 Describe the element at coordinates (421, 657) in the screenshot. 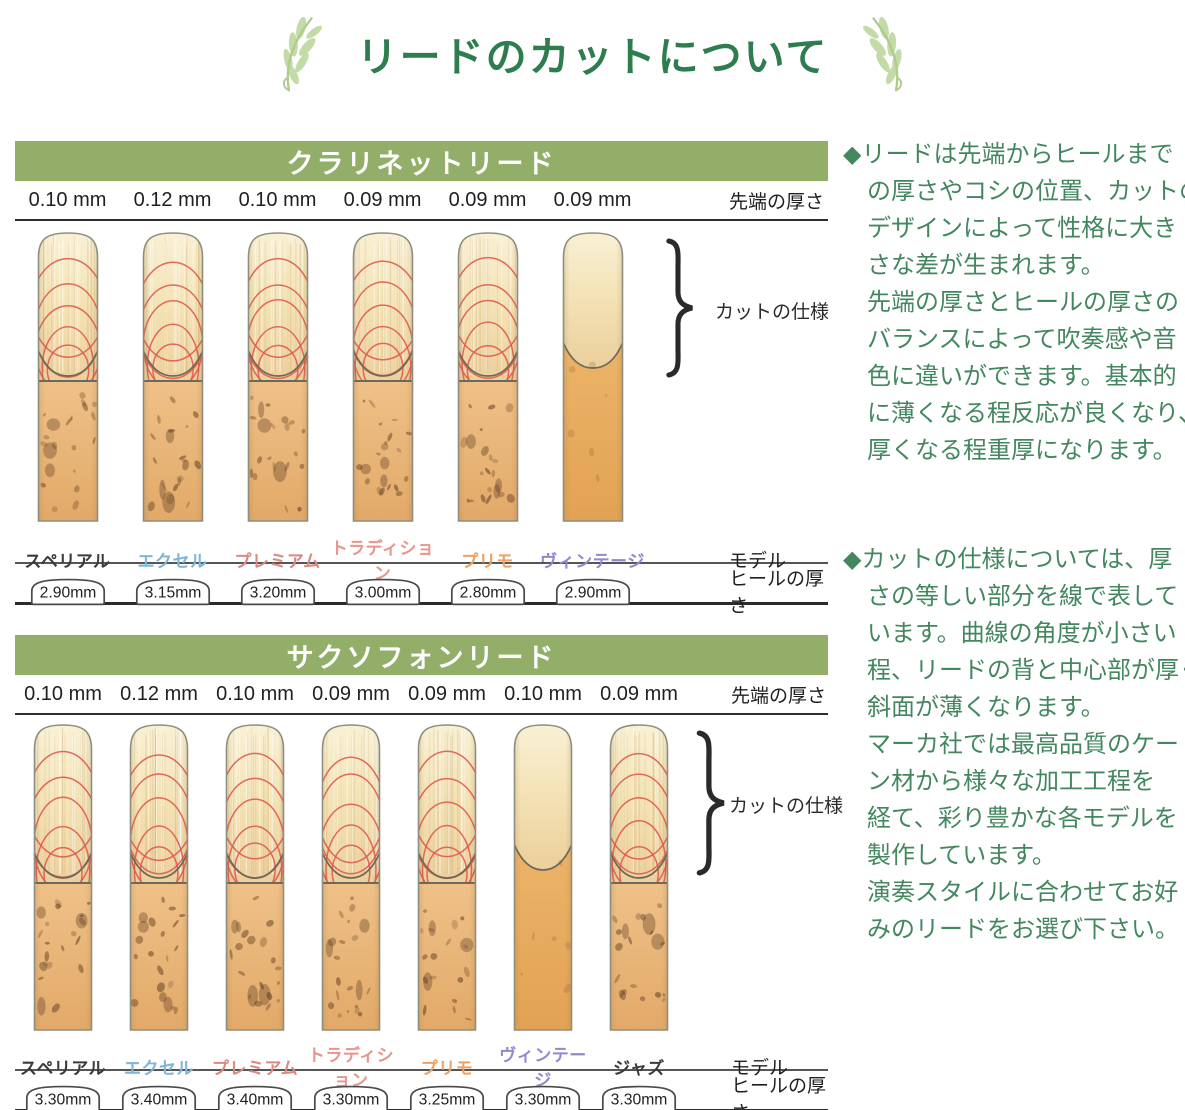

I see `saxophone-section-title: サクソフォンリード` at that location.